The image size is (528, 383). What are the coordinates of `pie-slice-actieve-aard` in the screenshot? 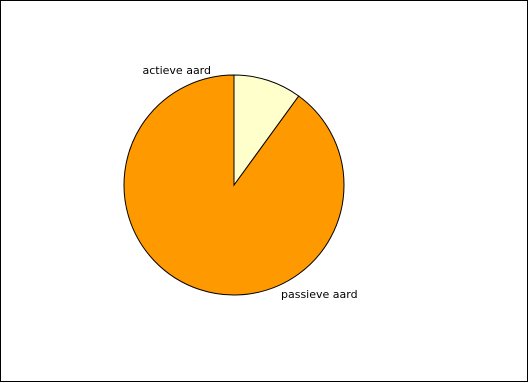 It's located at (266, 130).